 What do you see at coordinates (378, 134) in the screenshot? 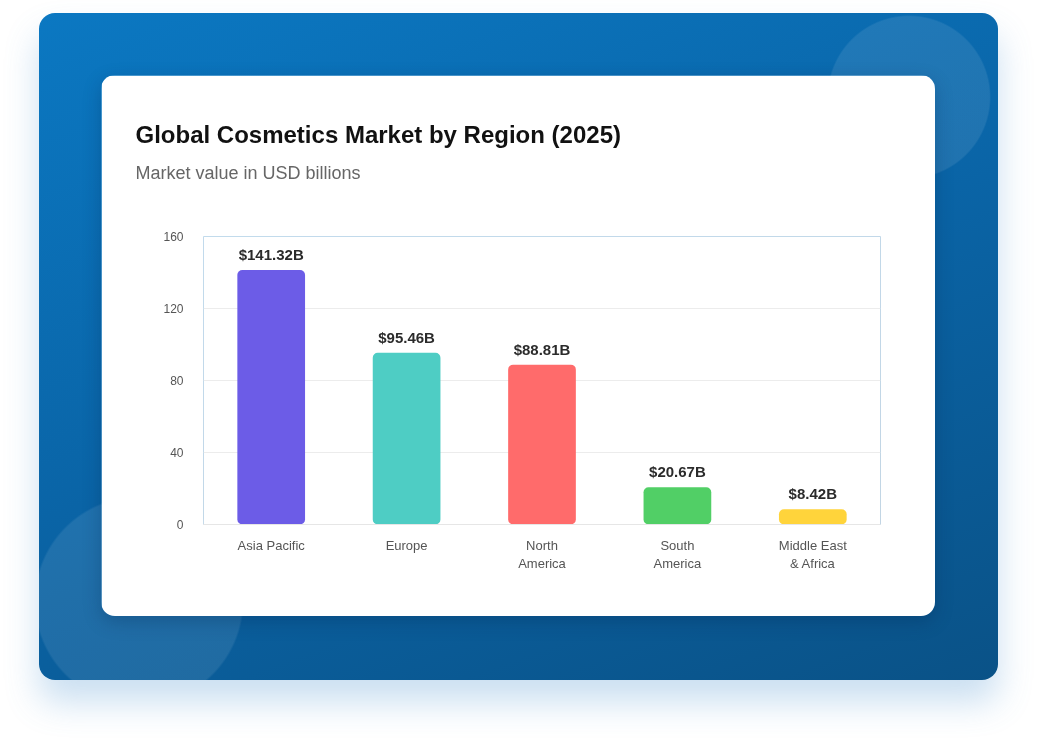
I see `chart-title: Global Cosmetics Market by Region (2025)` at bounding box center [378, 134].